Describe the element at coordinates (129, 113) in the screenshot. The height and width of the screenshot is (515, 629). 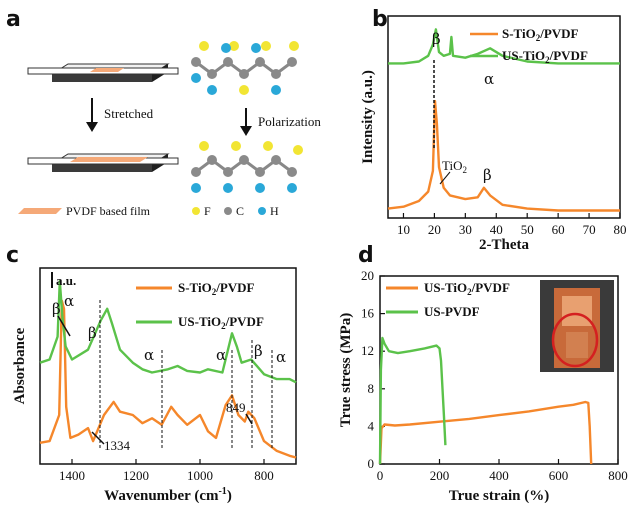
I see `stretched-label: Stretched` at that location.